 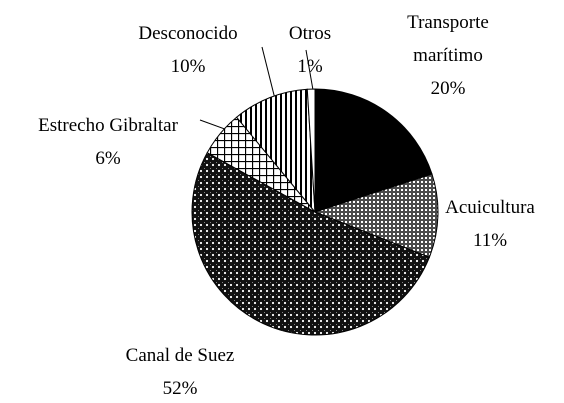 I want to click on slice-label: Estrecho Gibraltar 6%, so click(x=108, y=142).